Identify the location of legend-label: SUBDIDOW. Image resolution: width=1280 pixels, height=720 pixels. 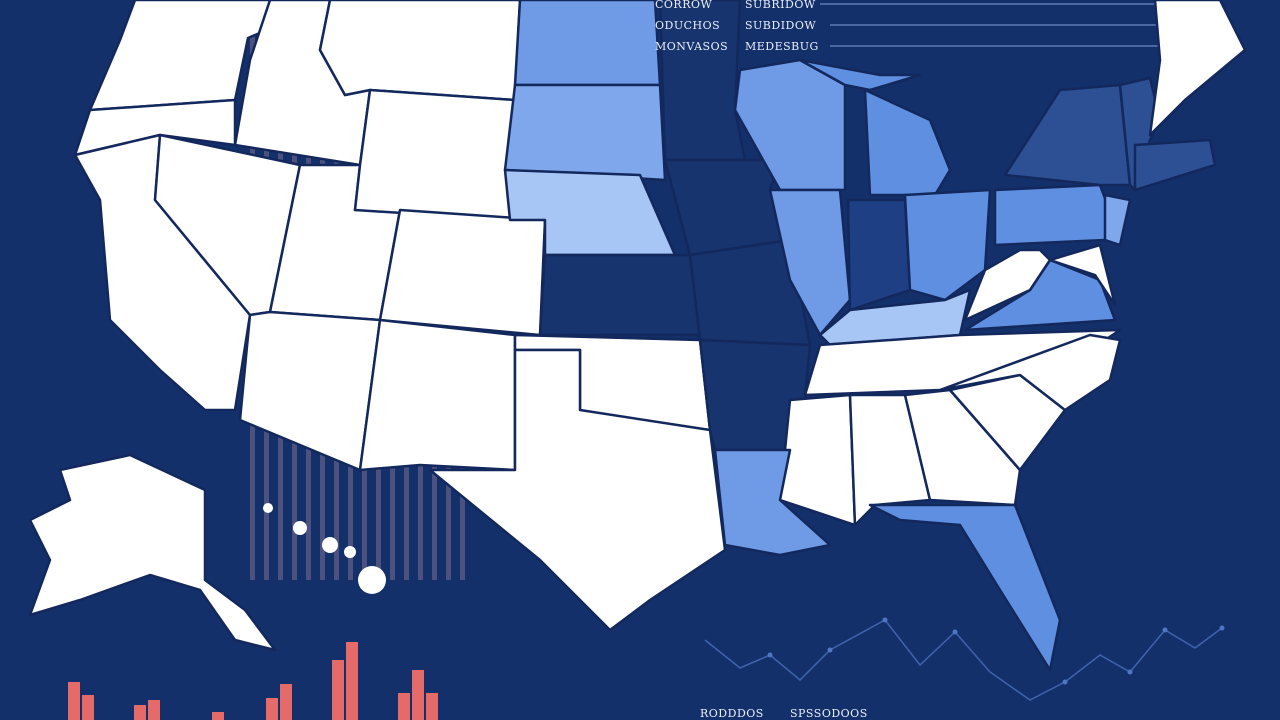
(780, 25).